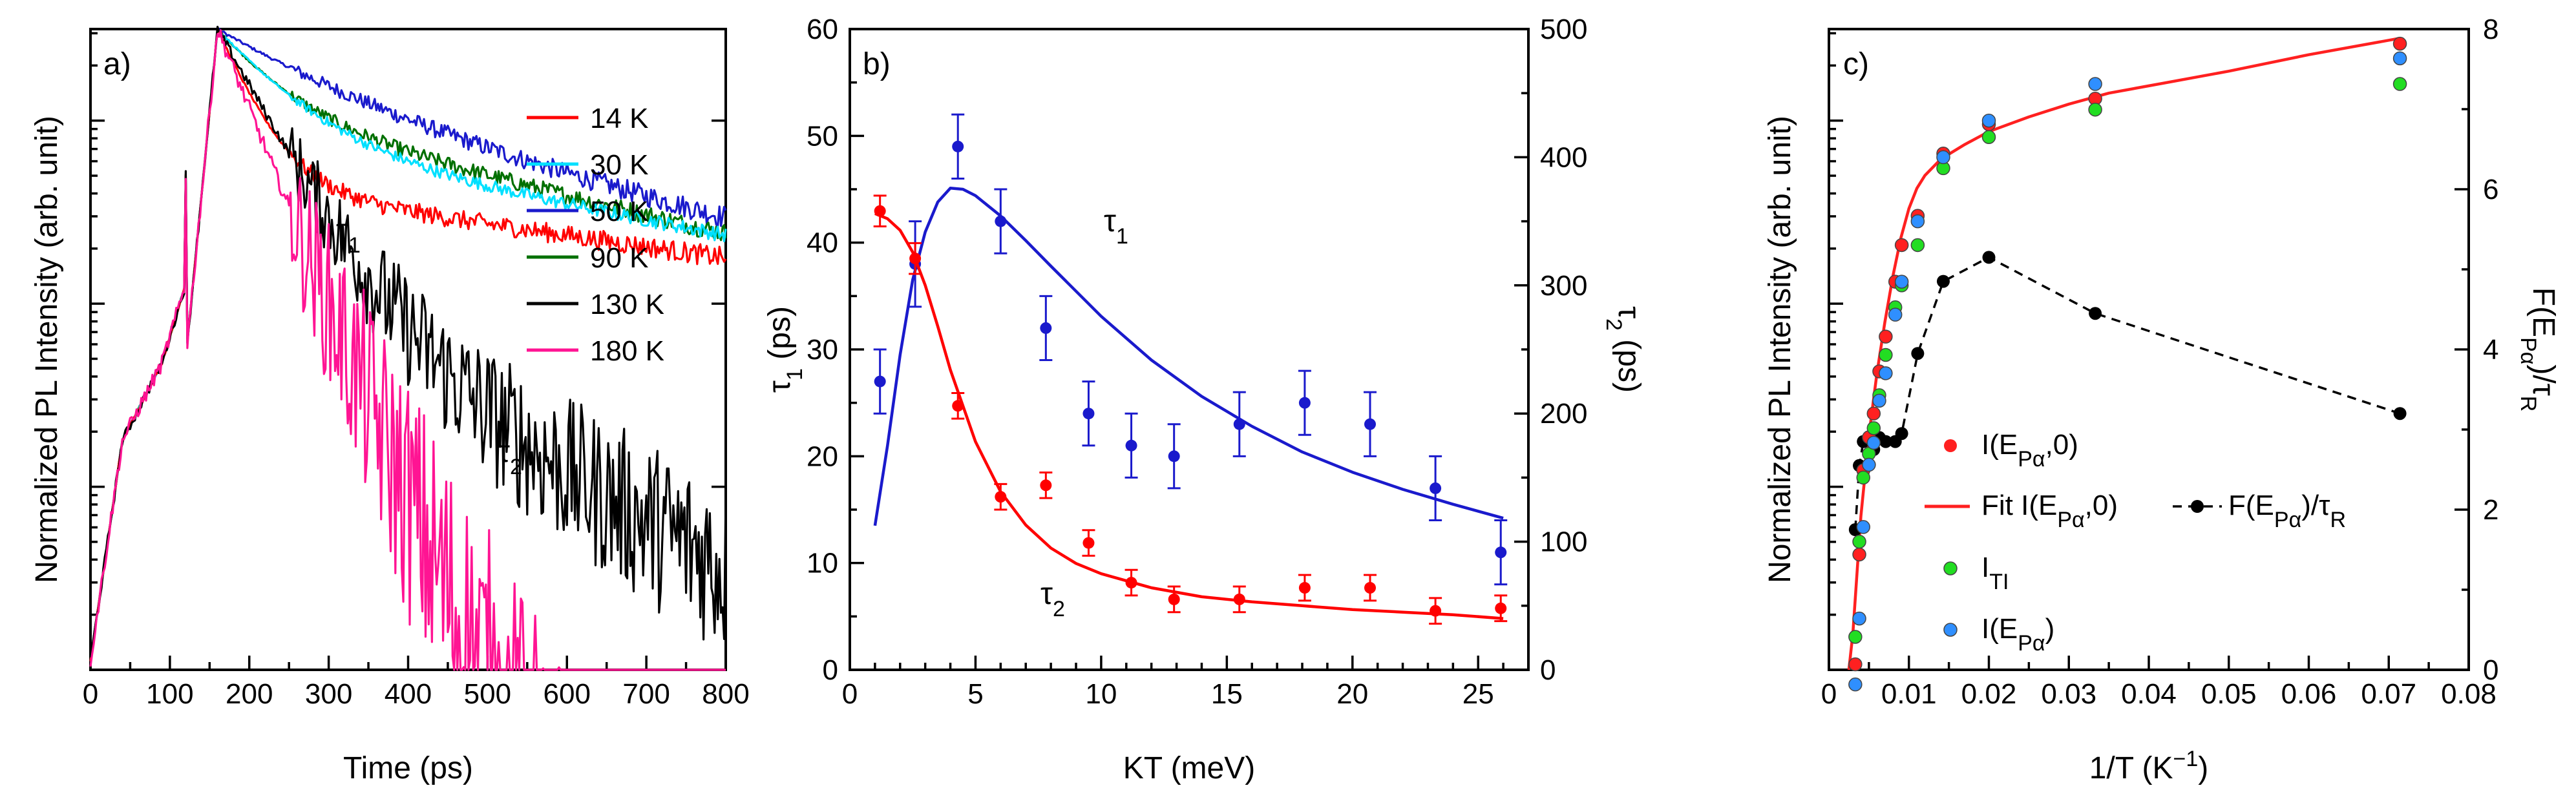 This screenshot has height=799, width=2576. I want to click on x-tick-label: 0.01, so click(1909, 694).